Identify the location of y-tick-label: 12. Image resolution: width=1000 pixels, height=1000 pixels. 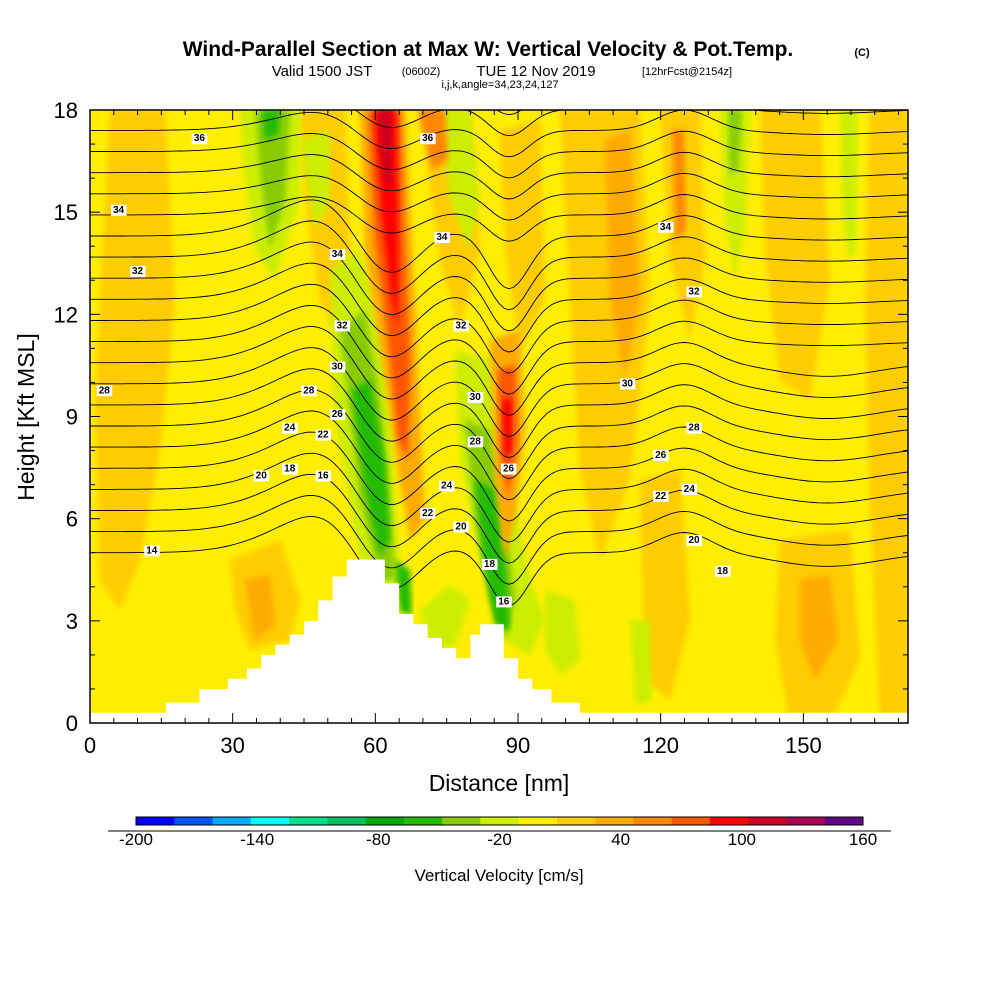
(66, 314).